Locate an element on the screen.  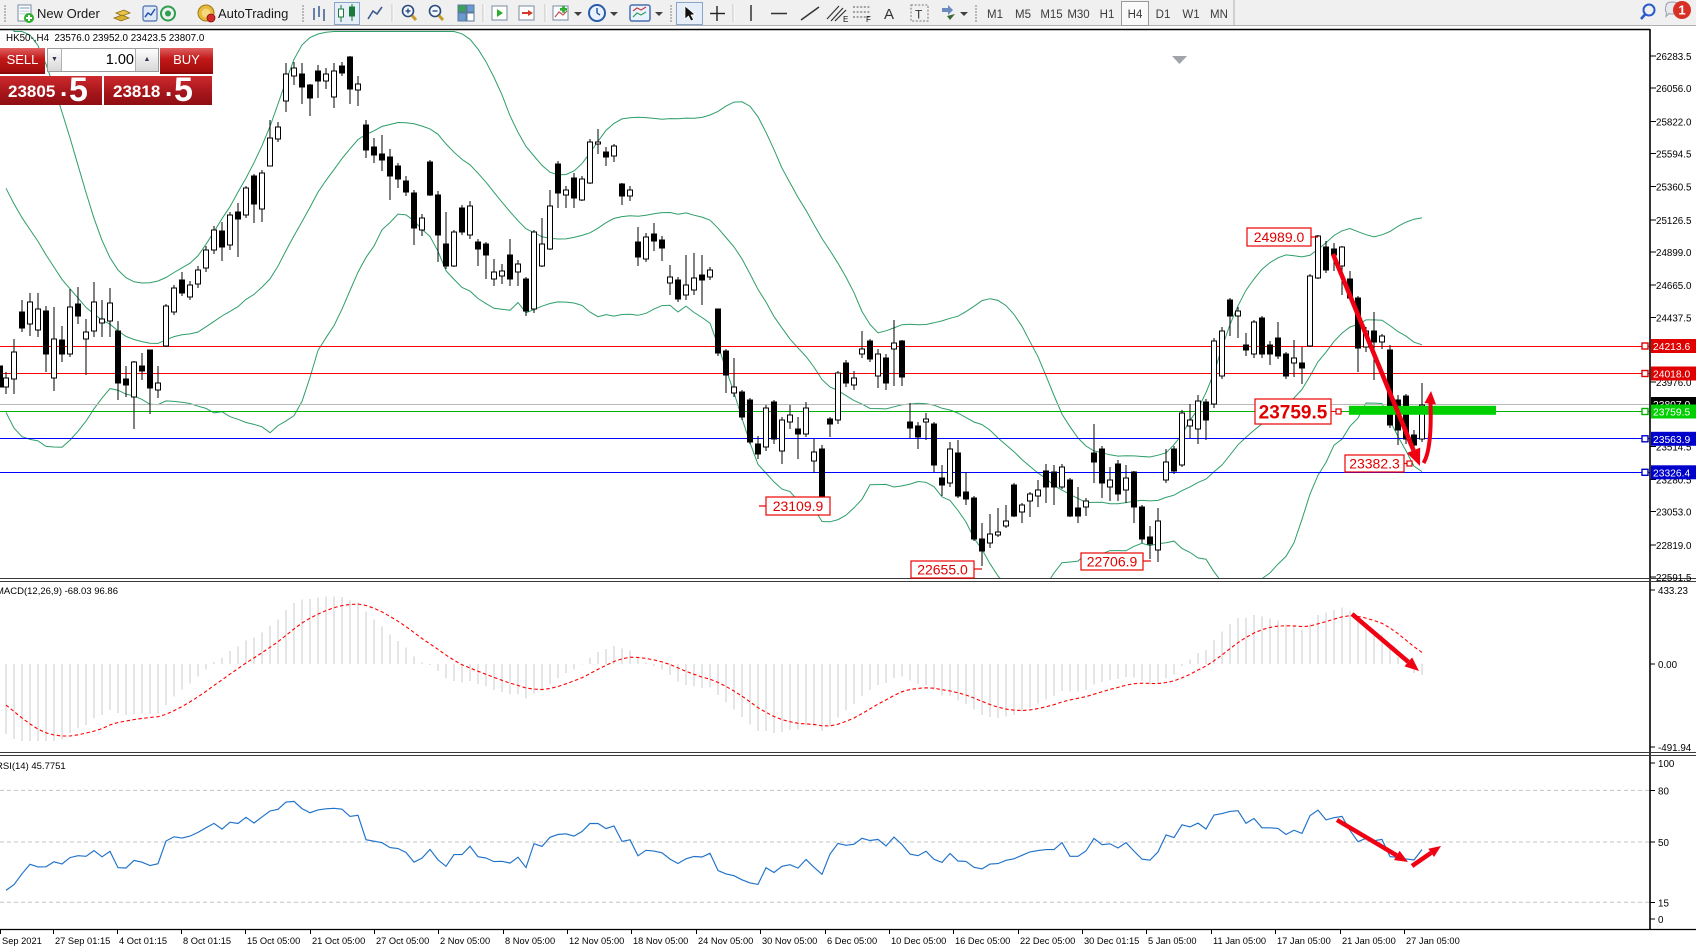
svg-text: 25360.5 is located at coordinates (1674, 188).